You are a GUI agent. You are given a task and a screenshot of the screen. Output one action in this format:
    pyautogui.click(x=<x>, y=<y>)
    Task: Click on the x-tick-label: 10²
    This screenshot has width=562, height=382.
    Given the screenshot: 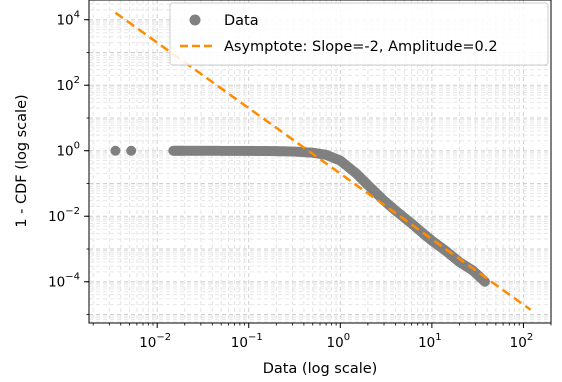 What is the action you would take?
    pyautogui.click(x=522, y=341)
    